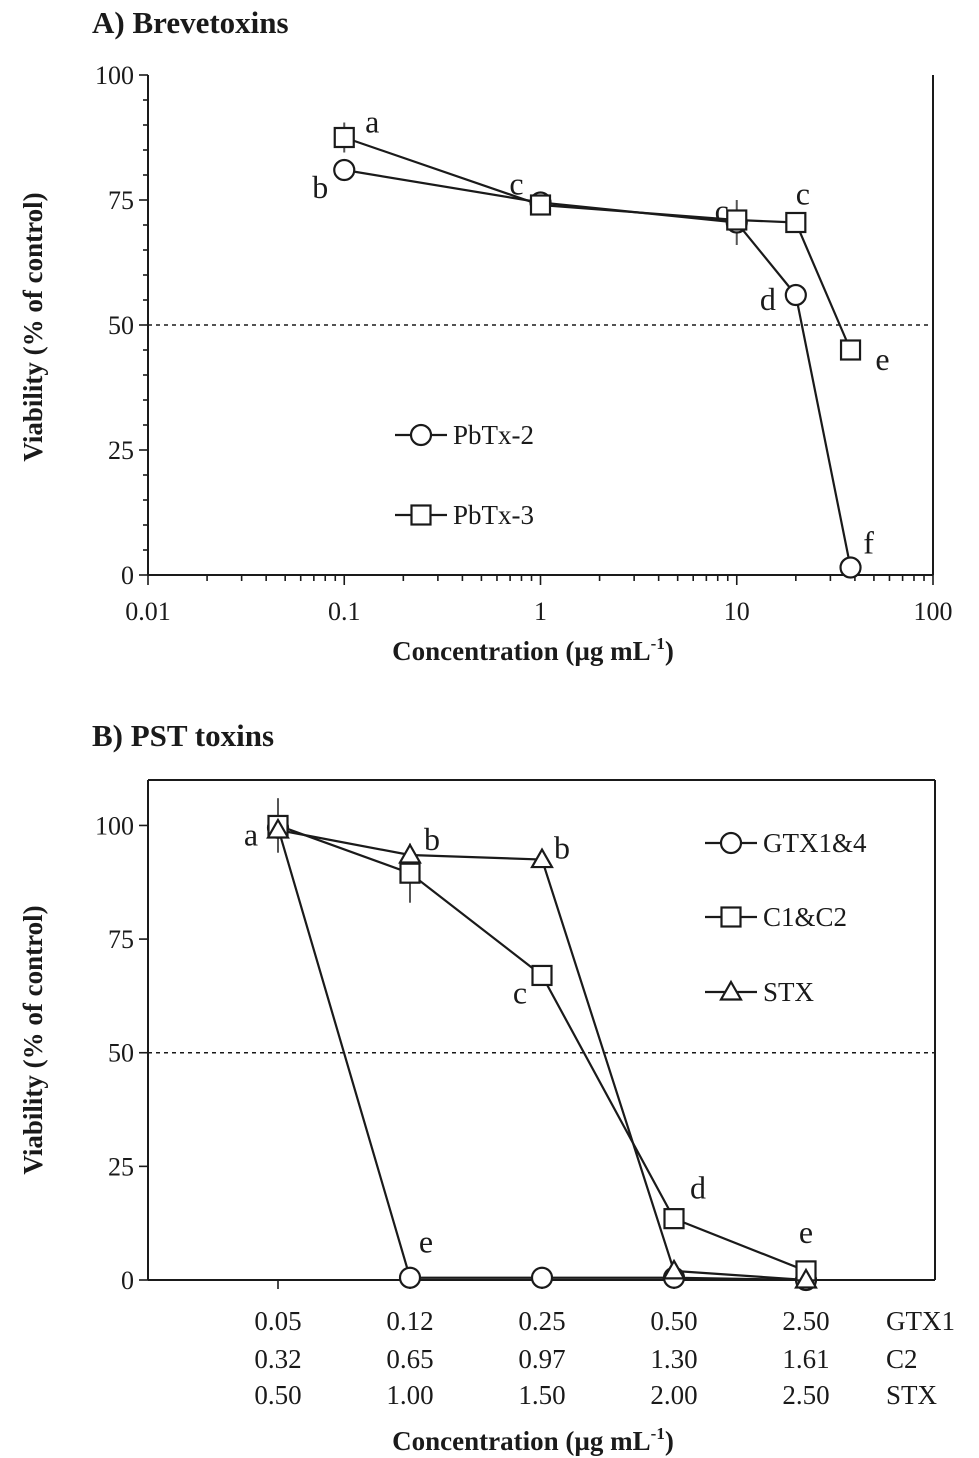 The image size is (979, 1458). What do you see at coordinates (673, 1395) in the screenshot?
I see `panel-b-x-category-value: 2.00` at bounding box center [673, 1395].